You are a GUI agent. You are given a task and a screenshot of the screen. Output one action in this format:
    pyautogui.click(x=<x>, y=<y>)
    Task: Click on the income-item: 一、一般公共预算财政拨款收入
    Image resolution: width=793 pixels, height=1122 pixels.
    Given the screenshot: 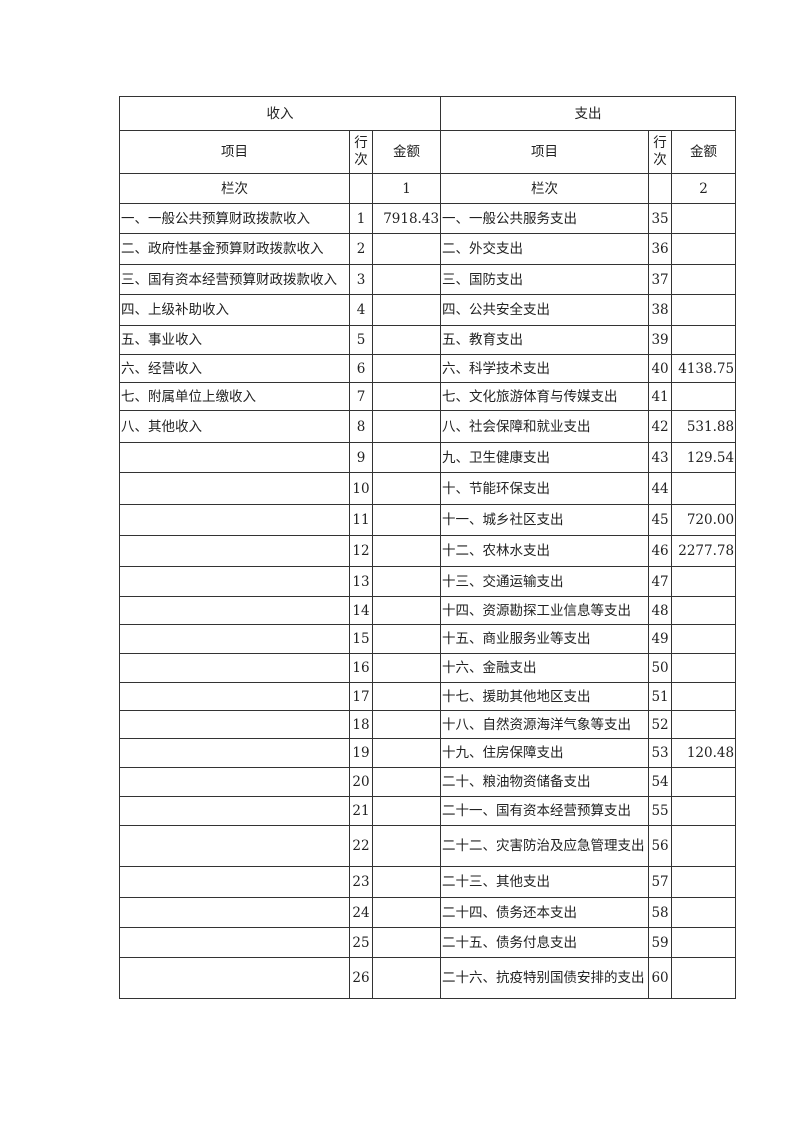 What is the action you would take?
    pyautogui.click(x=234, y=218)
    